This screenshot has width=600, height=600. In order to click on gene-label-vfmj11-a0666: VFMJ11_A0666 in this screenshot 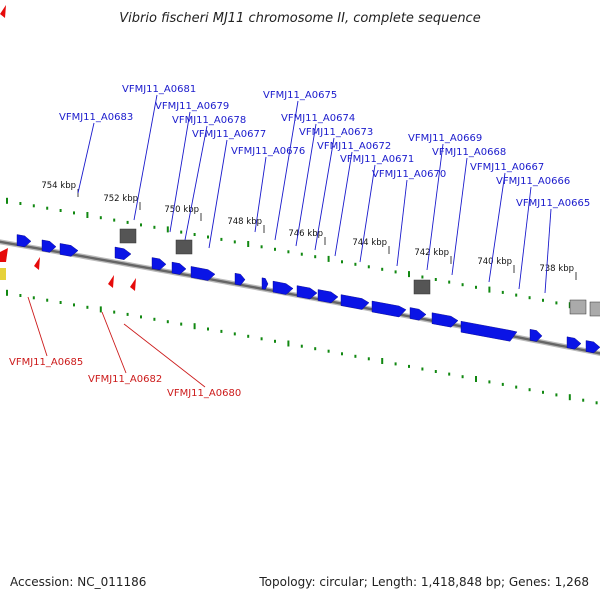, I will do `click(533, 181)`.